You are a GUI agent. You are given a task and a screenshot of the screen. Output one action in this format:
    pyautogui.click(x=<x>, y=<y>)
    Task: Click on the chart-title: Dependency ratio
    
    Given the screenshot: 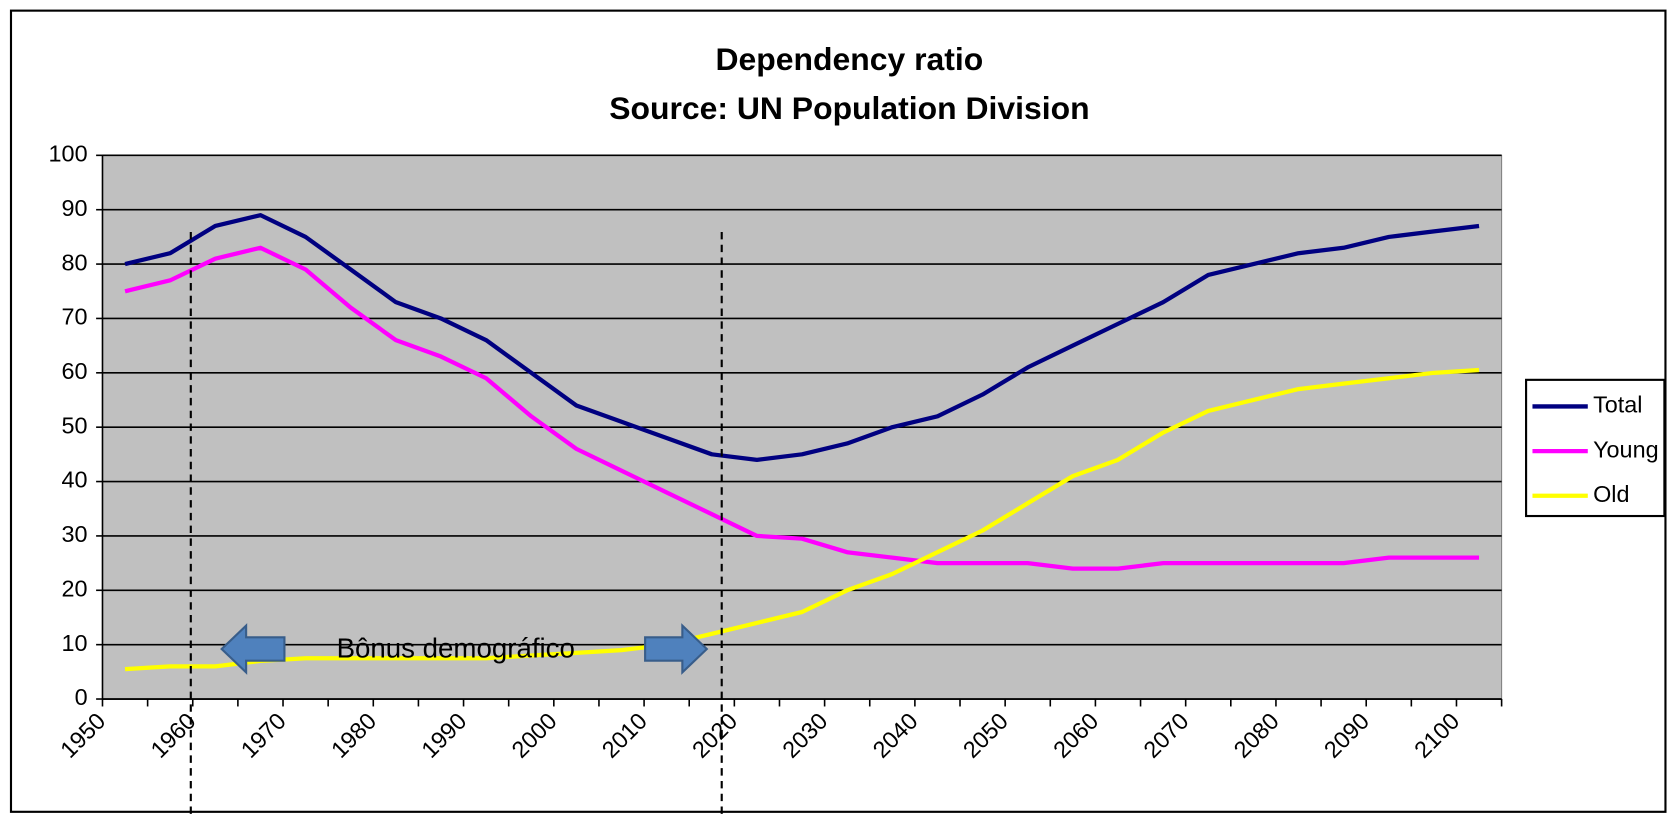 What is the action you would take?
    pyautogui.click(x=850, y=59)
    